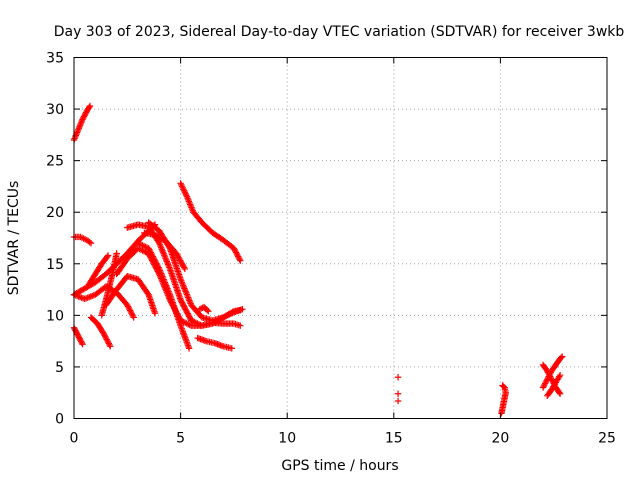 The width and height of the screenshot is (640, 480). I want to click on y-tick-label: 20, so click(55, 213).